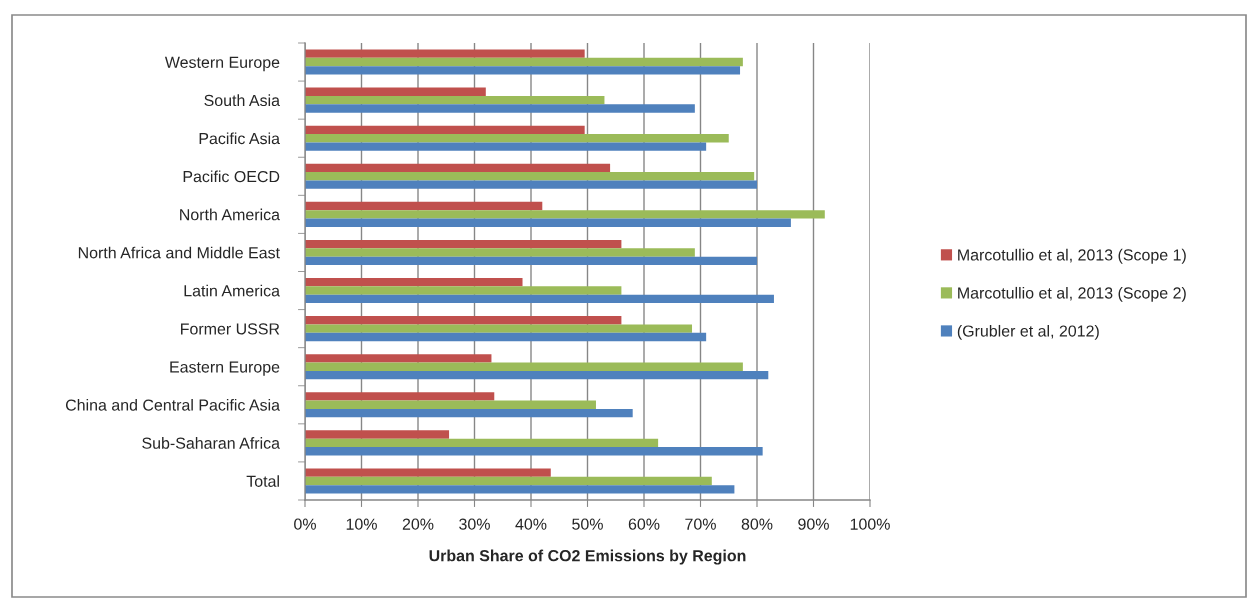 The height and width of the screenshot is (598, 1248). I want to click on y-tick-label: Sub-Saharan Africa, so click(211, 443).